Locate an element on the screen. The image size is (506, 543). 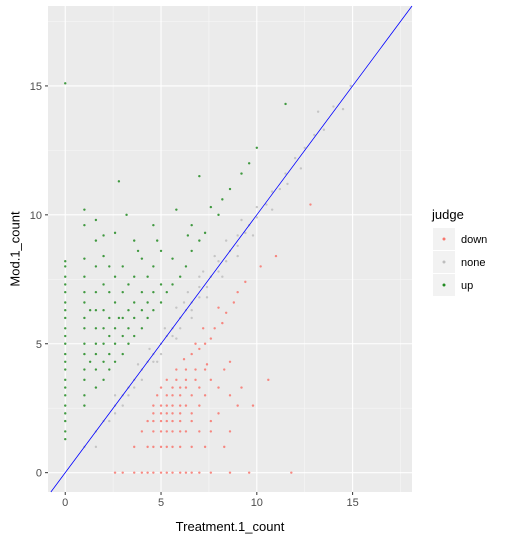
y-tick-label: 15 is located at coordinates (36, 87).